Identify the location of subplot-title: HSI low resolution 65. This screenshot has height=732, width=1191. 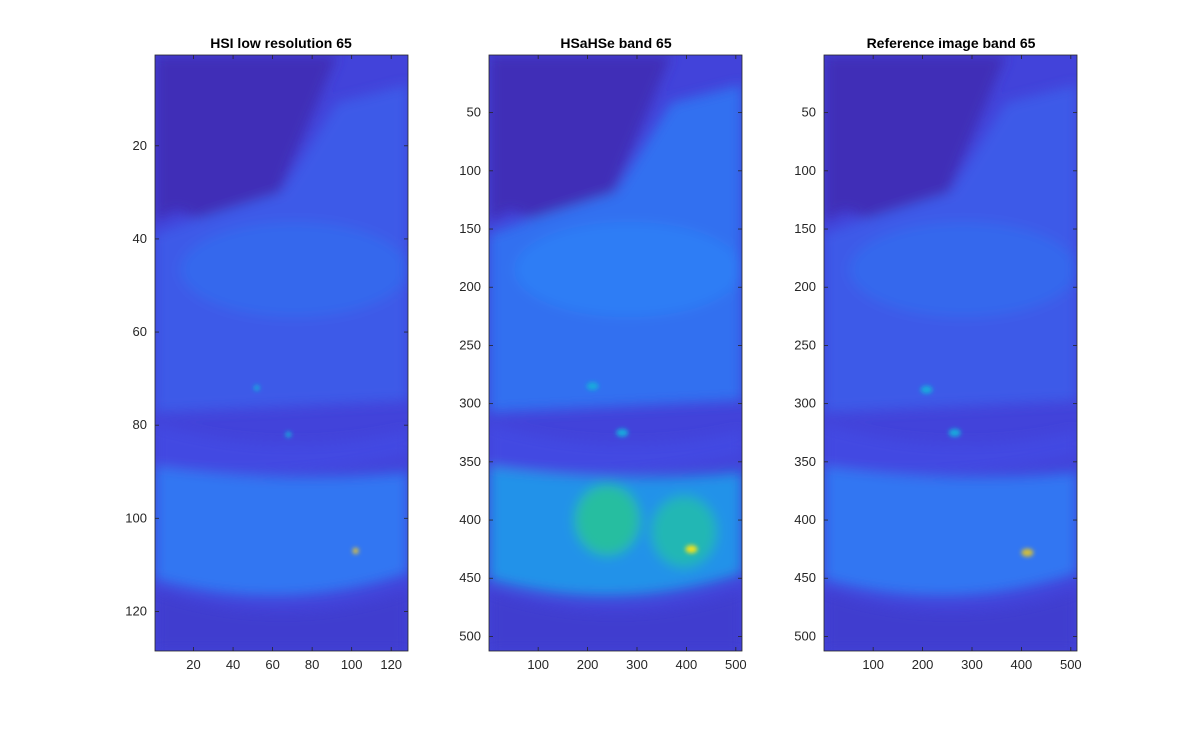
(281, 43).